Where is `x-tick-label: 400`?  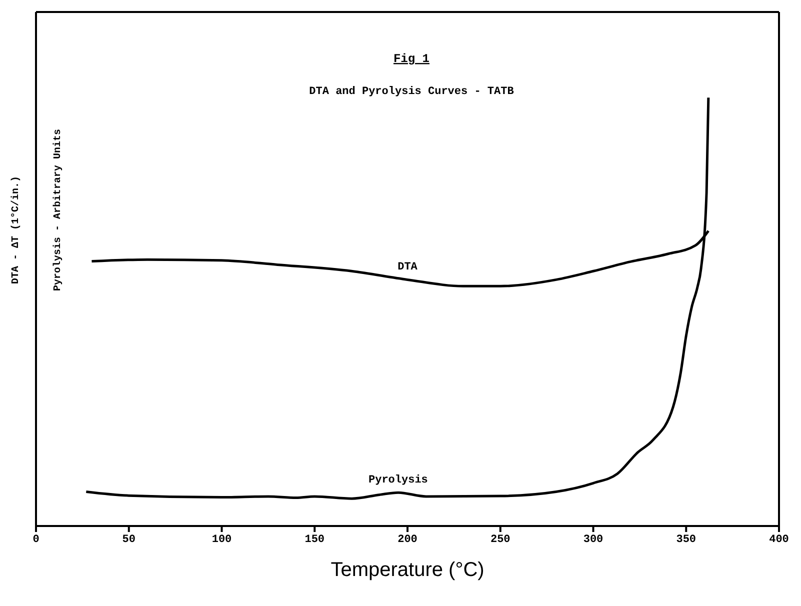 x-tick-label: 400 is located at coordinates (779, 540).